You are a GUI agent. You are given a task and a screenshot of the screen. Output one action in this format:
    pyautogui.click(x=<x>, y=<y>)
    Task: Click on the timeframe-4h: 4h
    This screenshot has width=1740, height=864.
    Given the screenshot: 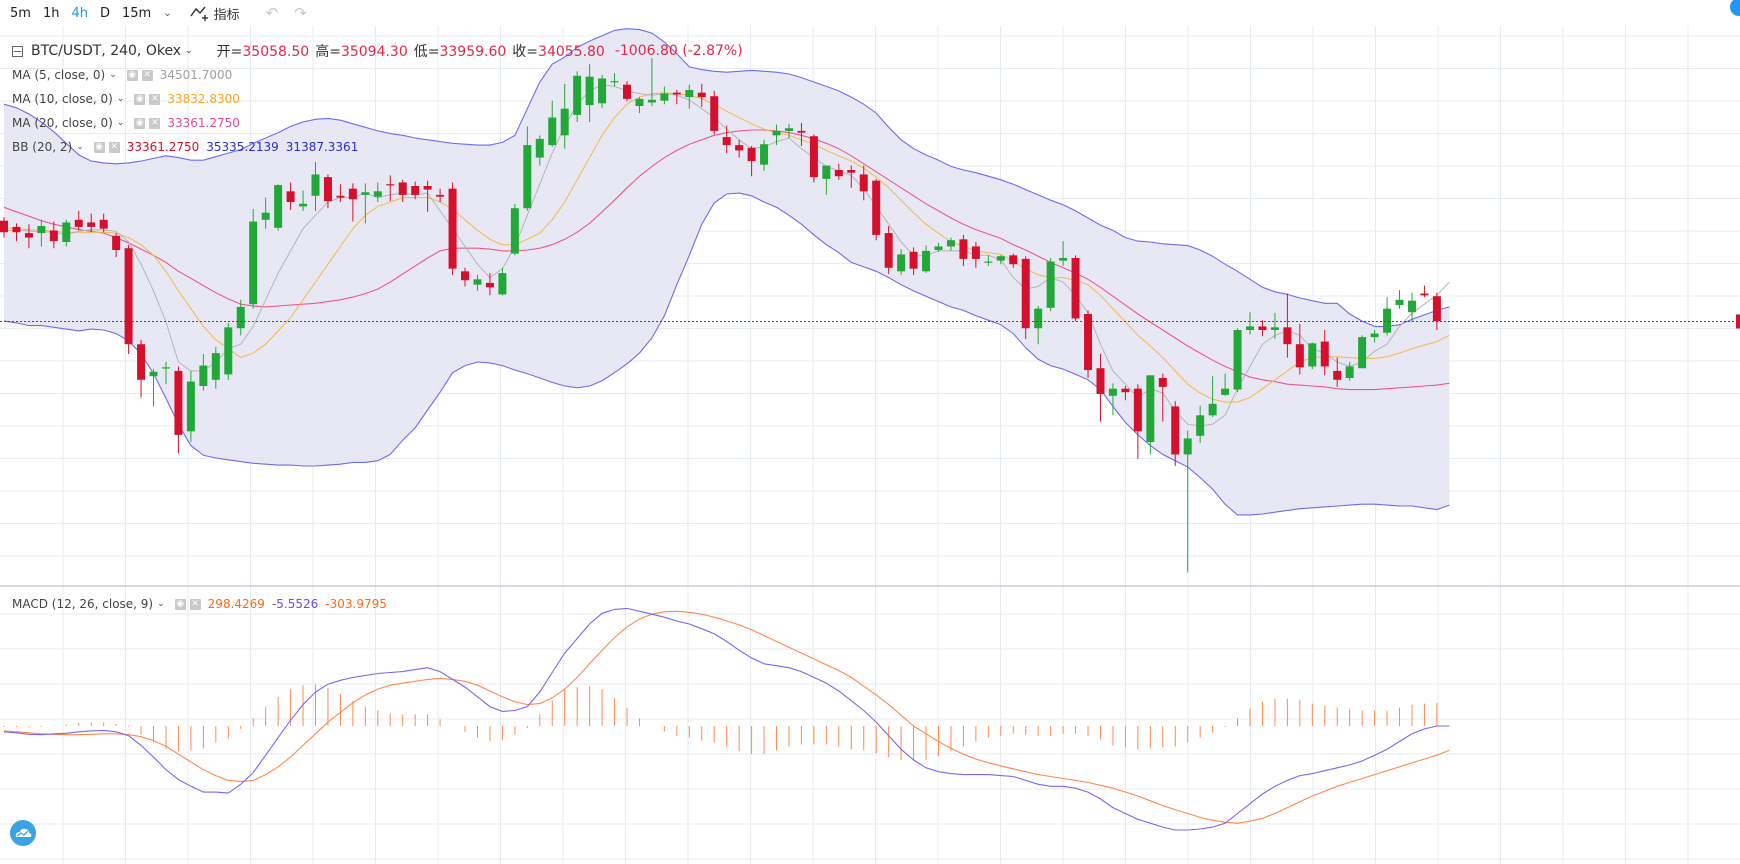 What is the action you would take?
    pyautogui.click(x=79, y=13)
    